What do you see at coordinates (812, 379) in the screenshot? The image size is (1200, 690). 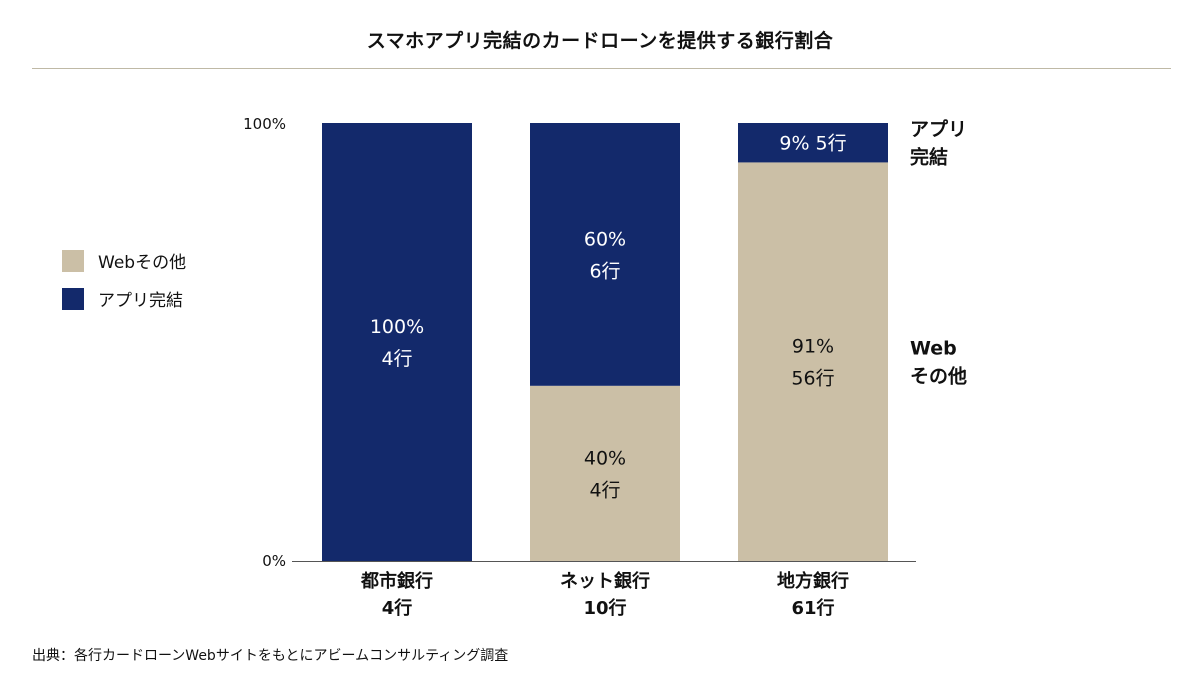 I see `data-label-regional-web-2: 56行` at bounding box center [812, 379].